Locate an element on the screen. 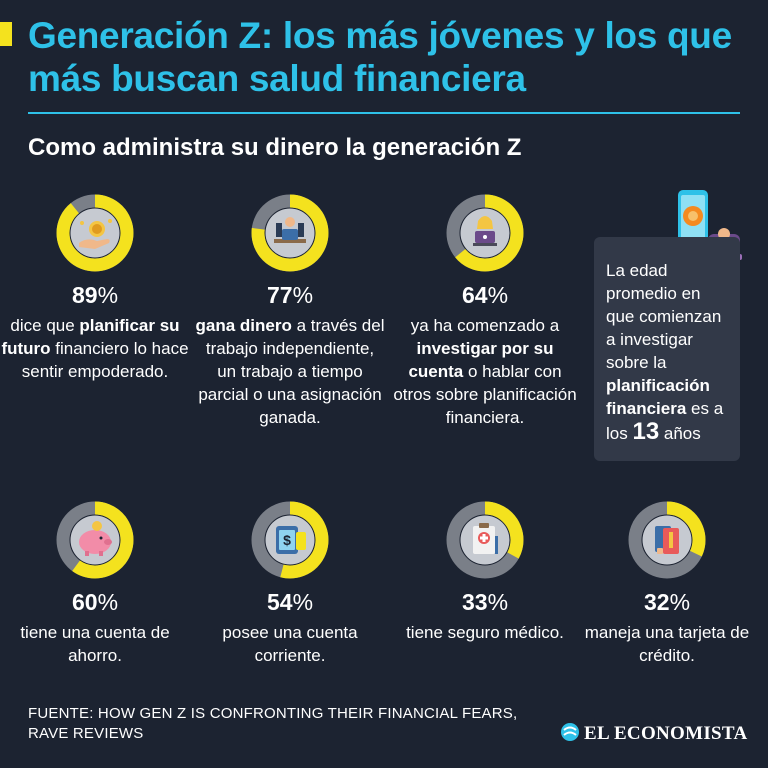 This screenshot has width=768, height=768. stat-description: maneja una tarjeta de crédito. is located at coordinates (667, 644).